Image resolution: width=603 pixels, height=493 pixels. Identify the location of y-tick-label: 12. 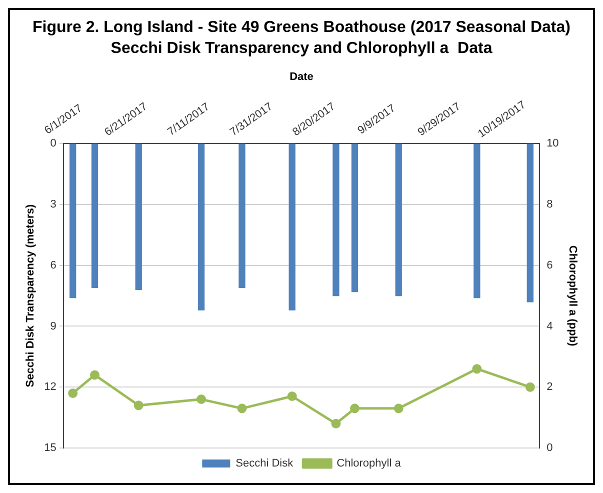
(50, 387).